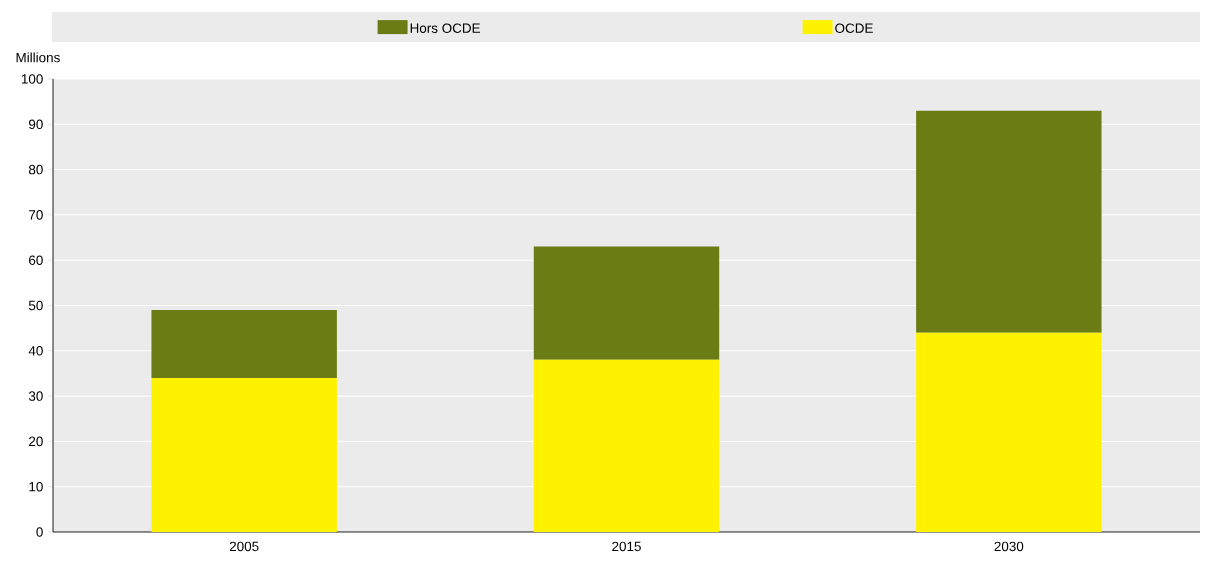 The height and width of the screenshot is (564, 1206). What do you see at coordinates (626, 546) in the screenshot?
I see `x-tick-label: 2015` at bounding box center [626, 546].